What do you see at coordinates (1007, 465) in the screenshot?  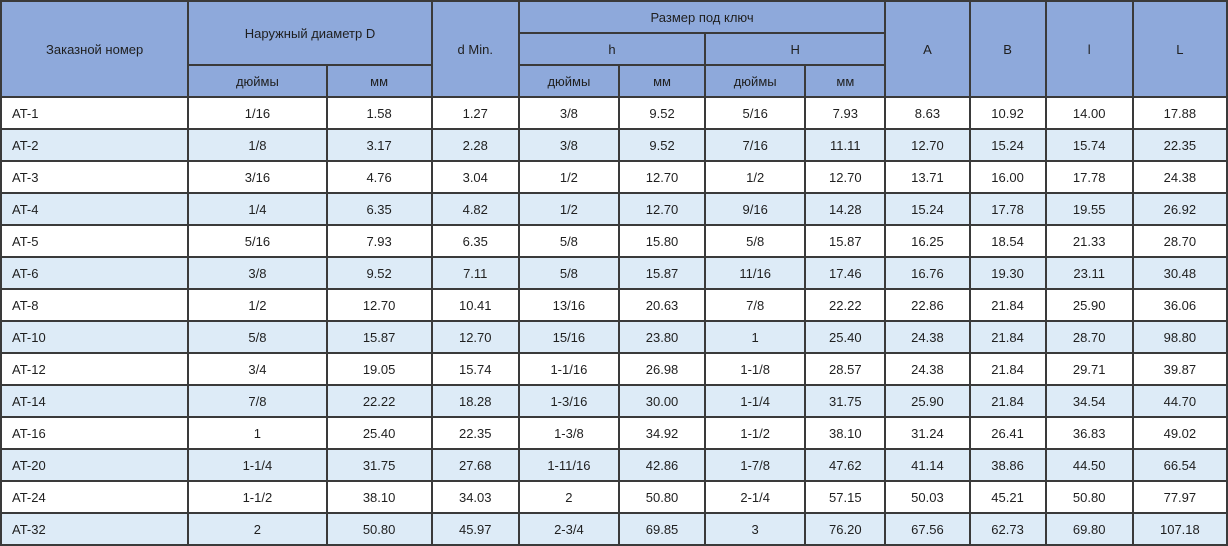 I see `value-cell: 38.86` at bounding box center [1007, 465].